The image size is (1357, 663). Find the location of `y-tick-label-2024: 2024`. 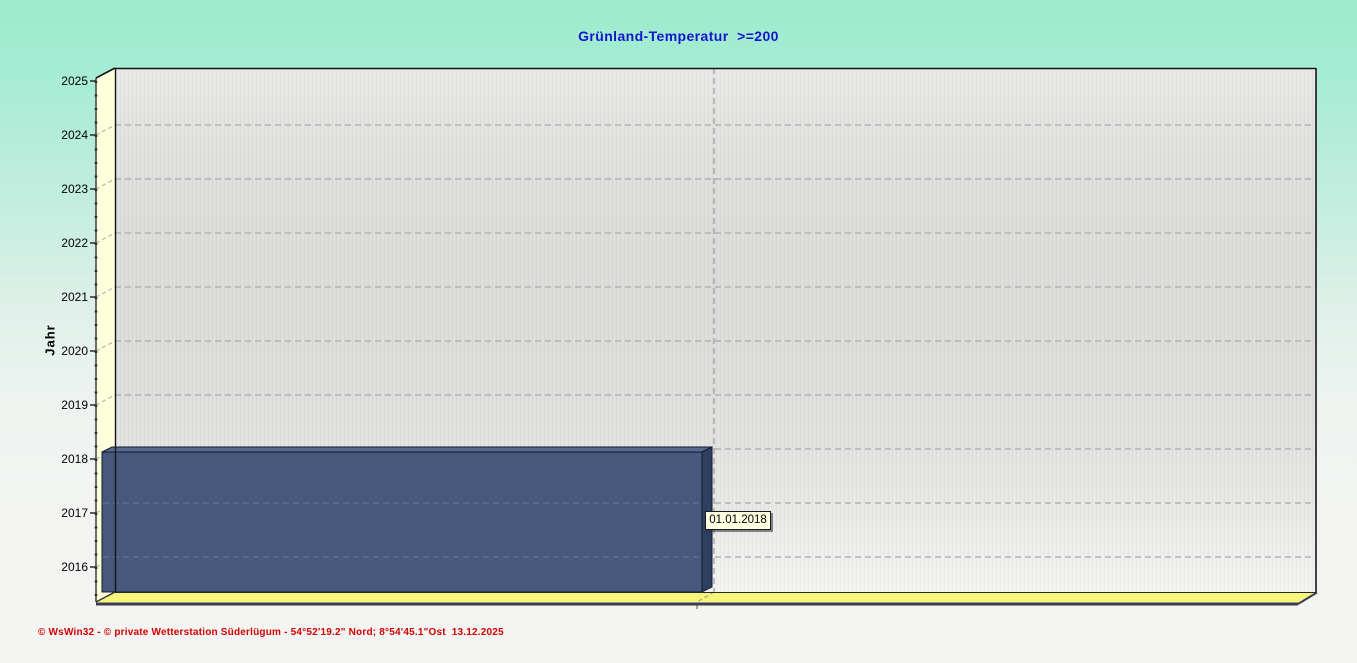

y-tick-label-2024: 2024 is located at coordinates (74, 135).